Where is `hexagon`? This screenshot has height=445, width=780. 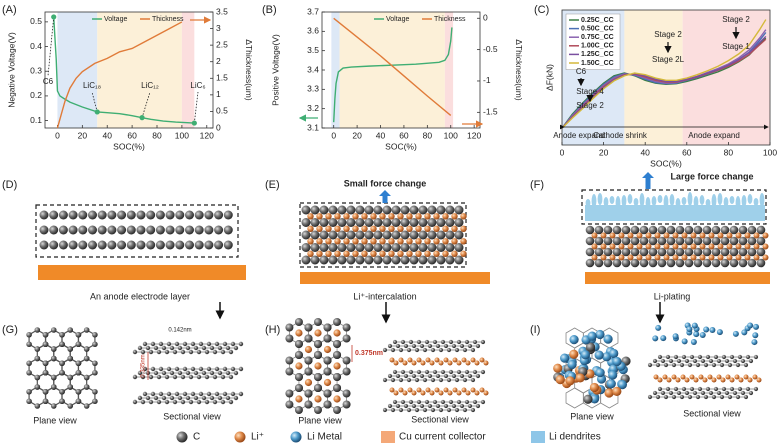
hexagon is located at coordinates (53, 396).